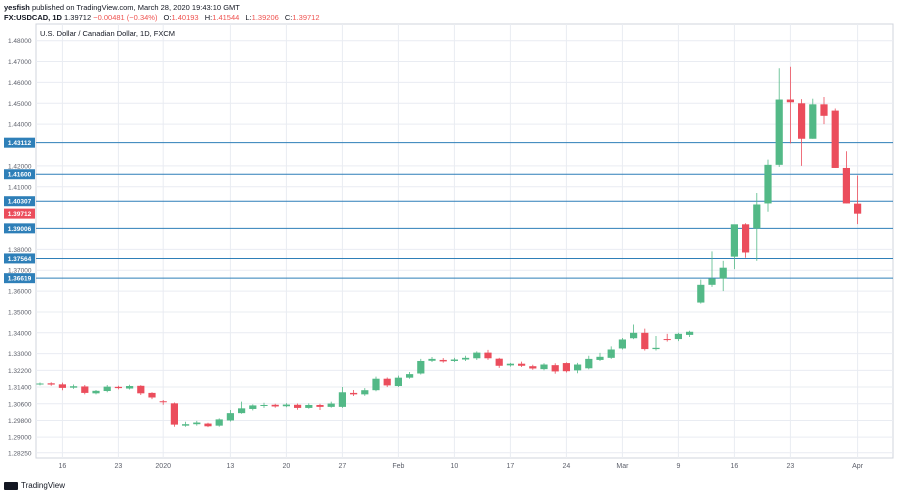  Describe the element at coordinates (511, 466) in the screenshot. I see `x-tick-label: 17` at that location.